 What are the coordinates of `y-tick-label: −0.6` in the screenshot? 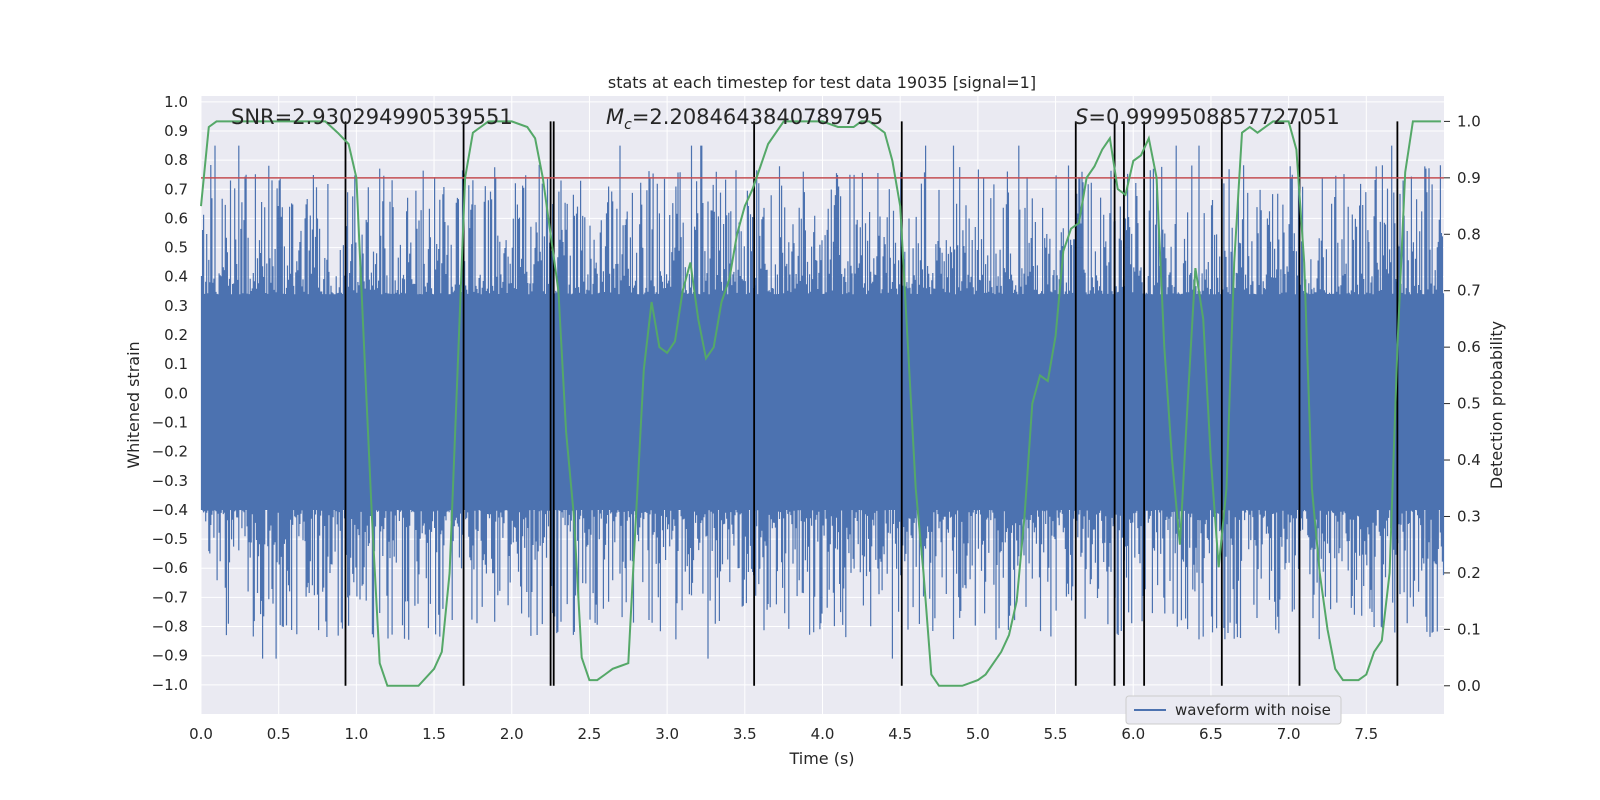 It's located at (170, 568).